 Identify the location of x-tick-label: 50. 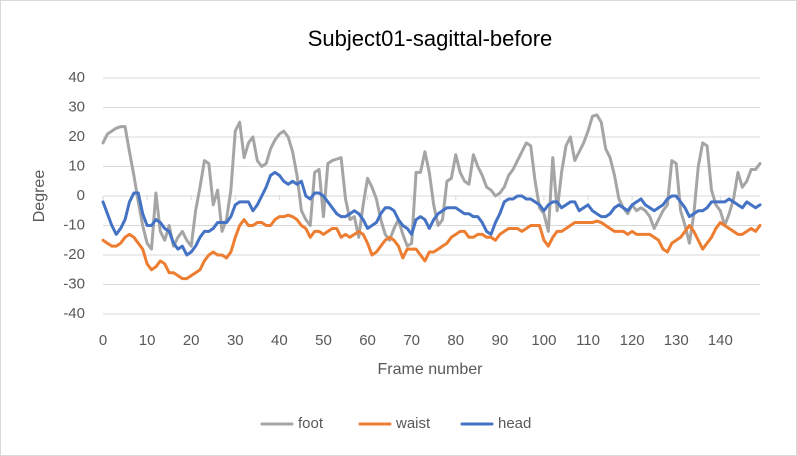
(323, 340).